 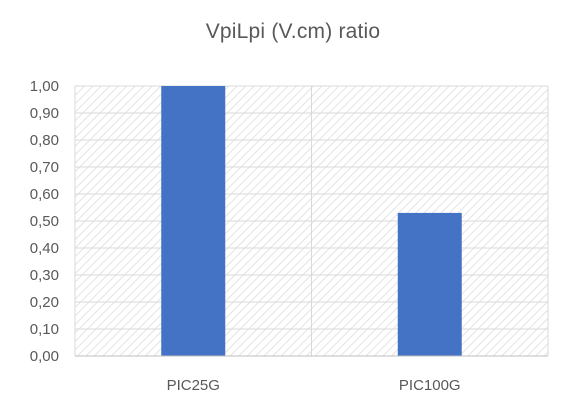 I want to click on y-tick-label: 0,30, so click(x=44, y=275).